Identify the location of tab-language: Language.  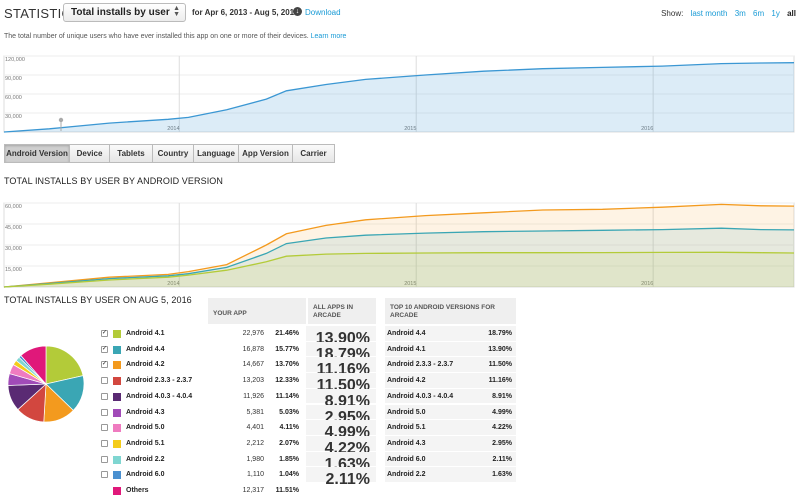
(216, 153).